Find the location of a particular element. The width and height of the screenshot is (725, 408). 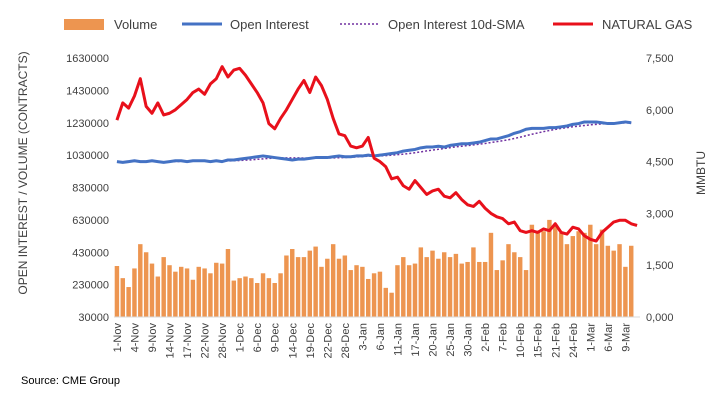

x-tick-label: 10-Feb is located at coordinates (521, 340).